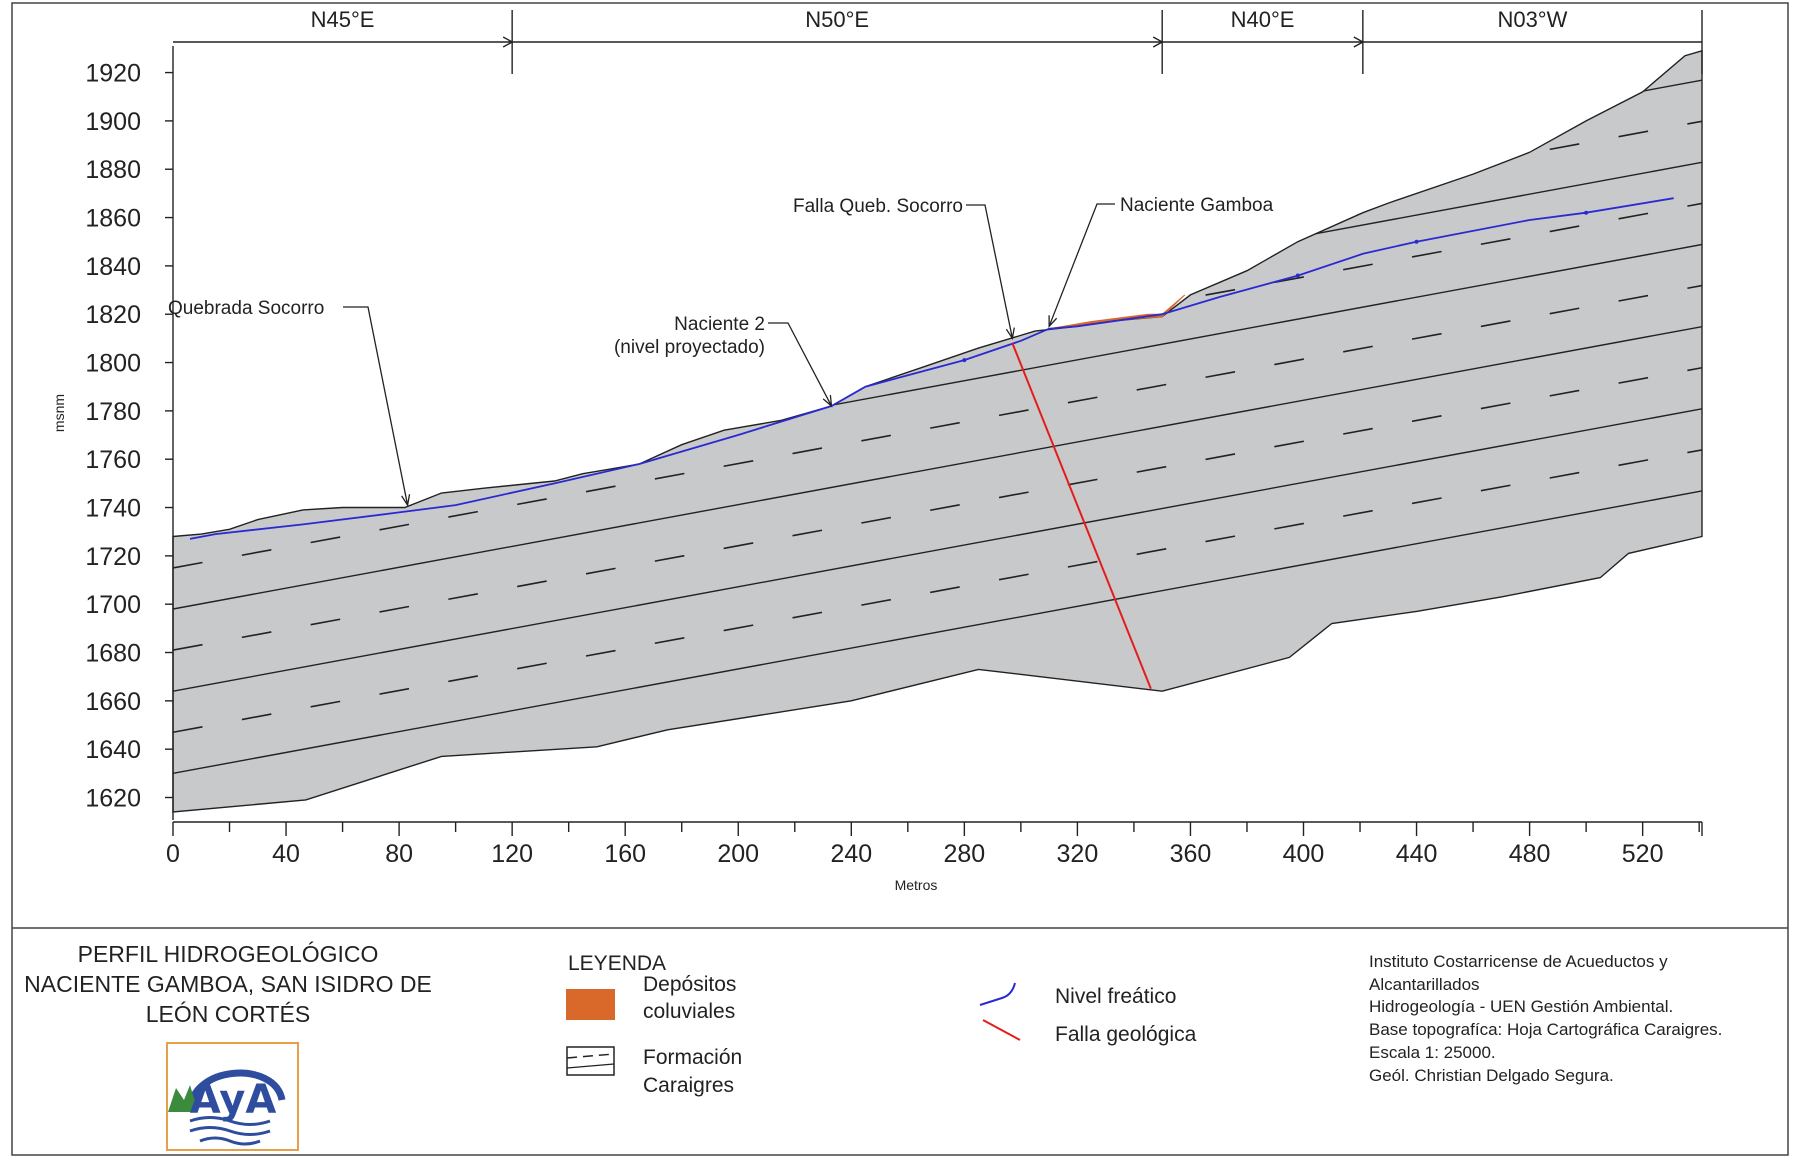 The image size is (1793, 1165). I want to click on legend-formation-swatch, so click(590, 1061).